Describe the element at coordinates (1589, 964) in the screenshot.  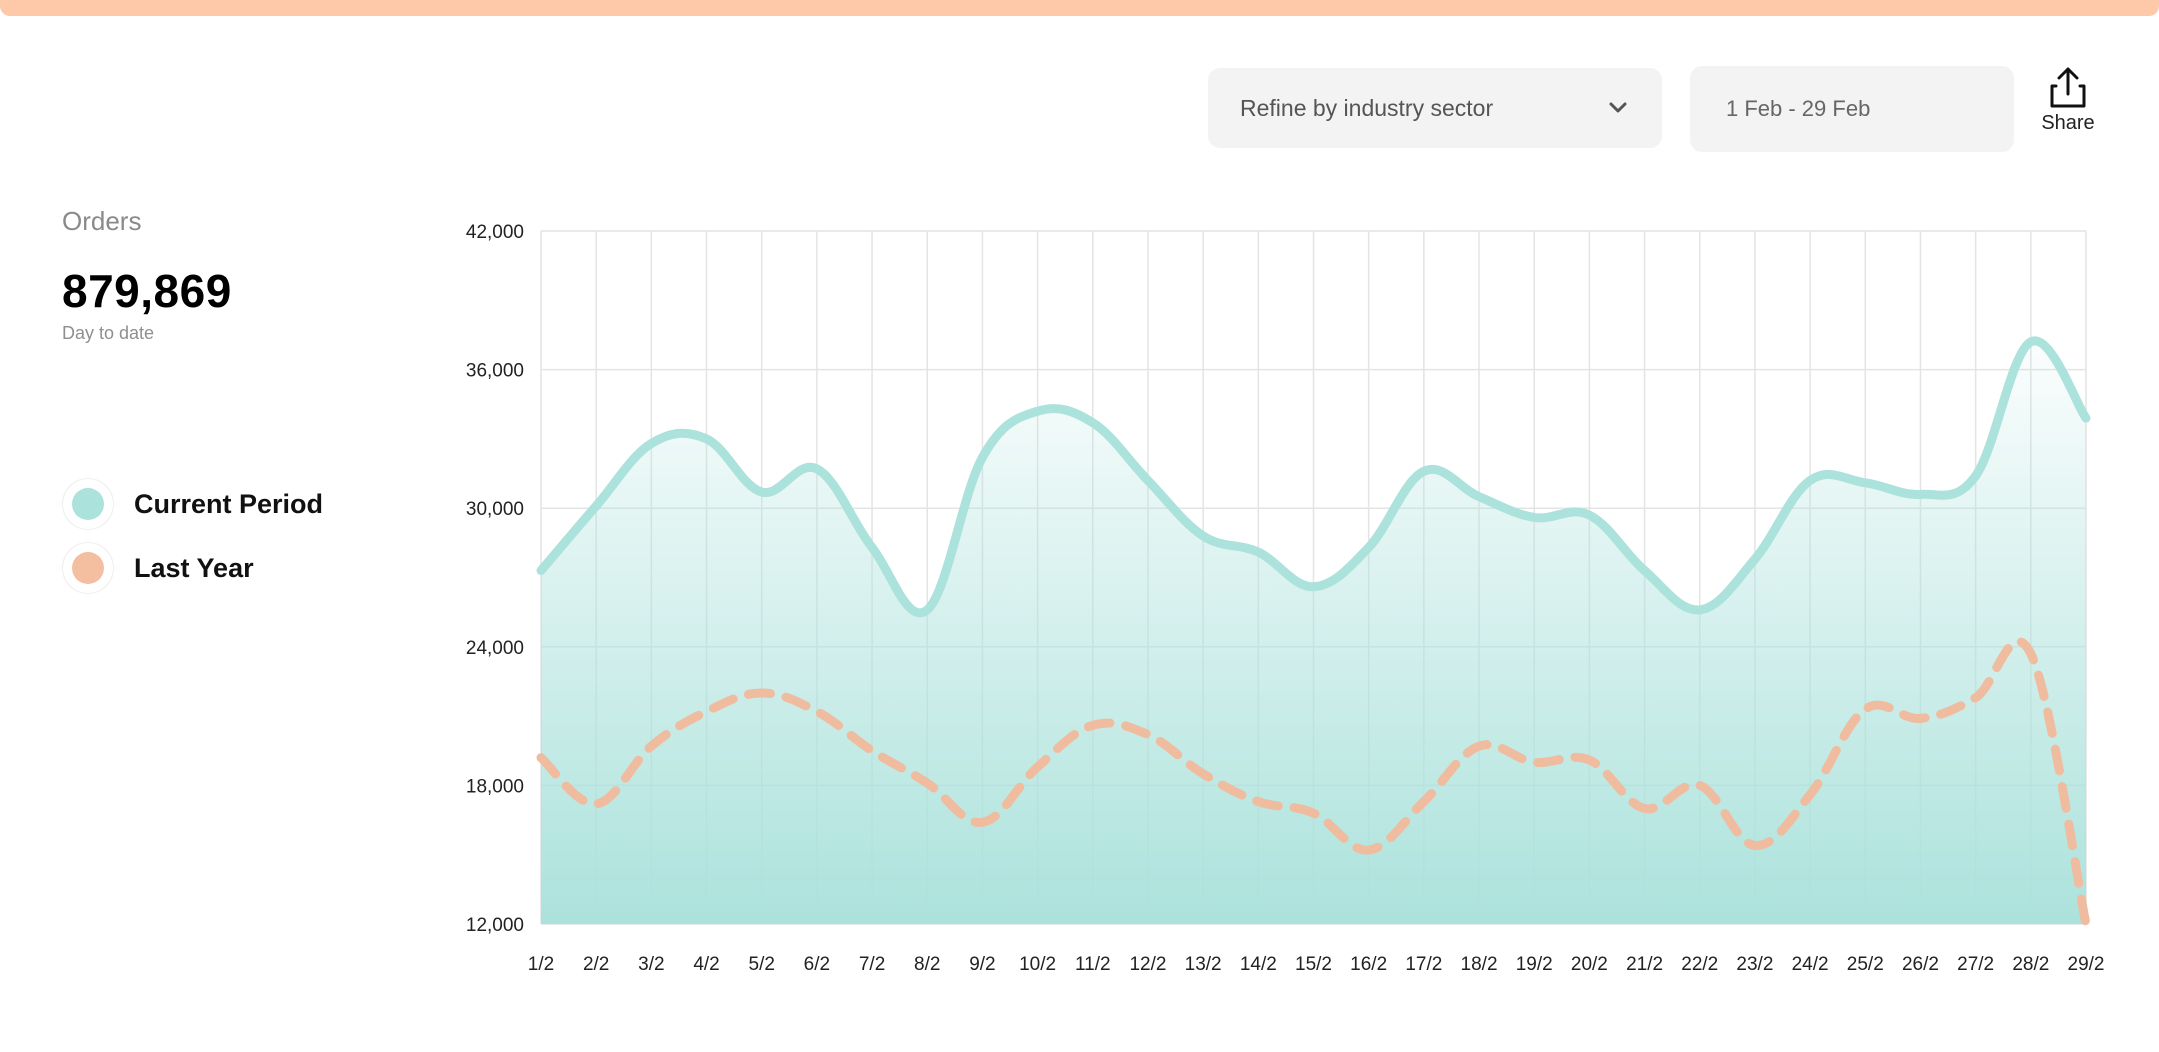
I see `x-tick-label: 20/2` at that location.